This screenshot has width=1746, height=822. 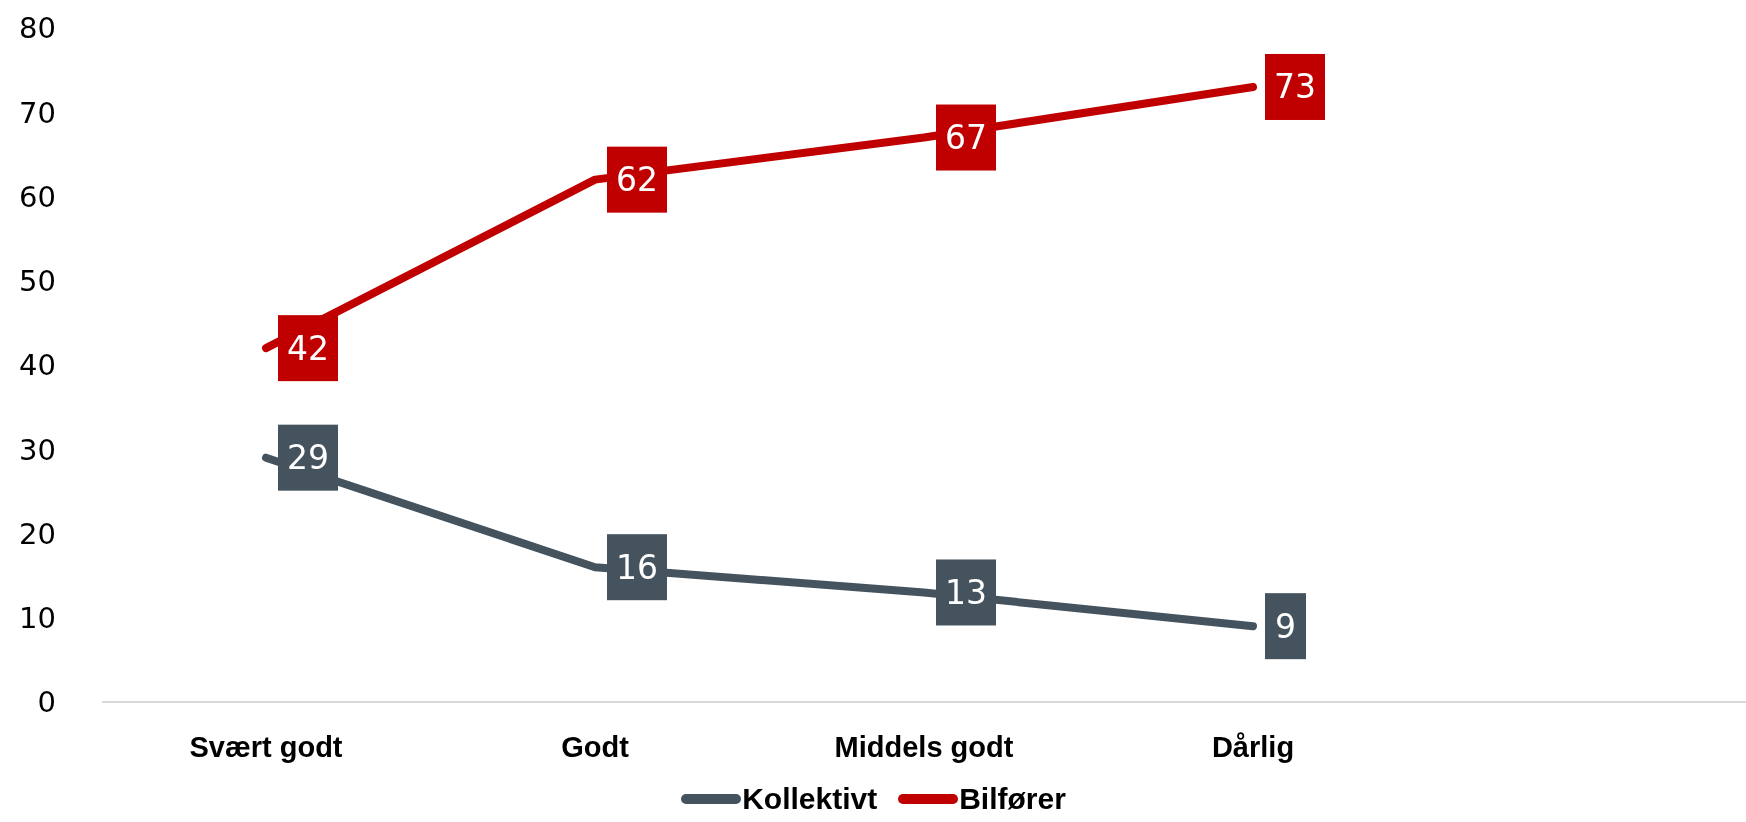 What do you see at coordinates (924, 746) in the screenshot?
I see `x-tick-label: Middels godt` at bounding box center [924, 746].